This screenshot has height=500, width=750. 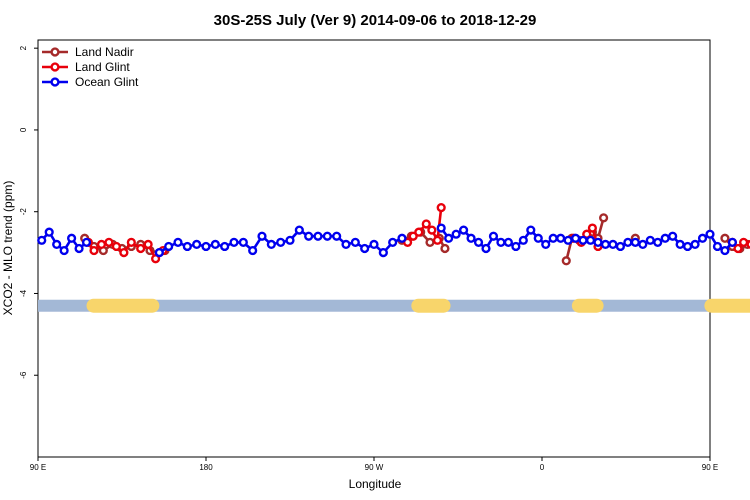 I want to click on x-tick-label-0: 90 E, so click(x=38, y=467).